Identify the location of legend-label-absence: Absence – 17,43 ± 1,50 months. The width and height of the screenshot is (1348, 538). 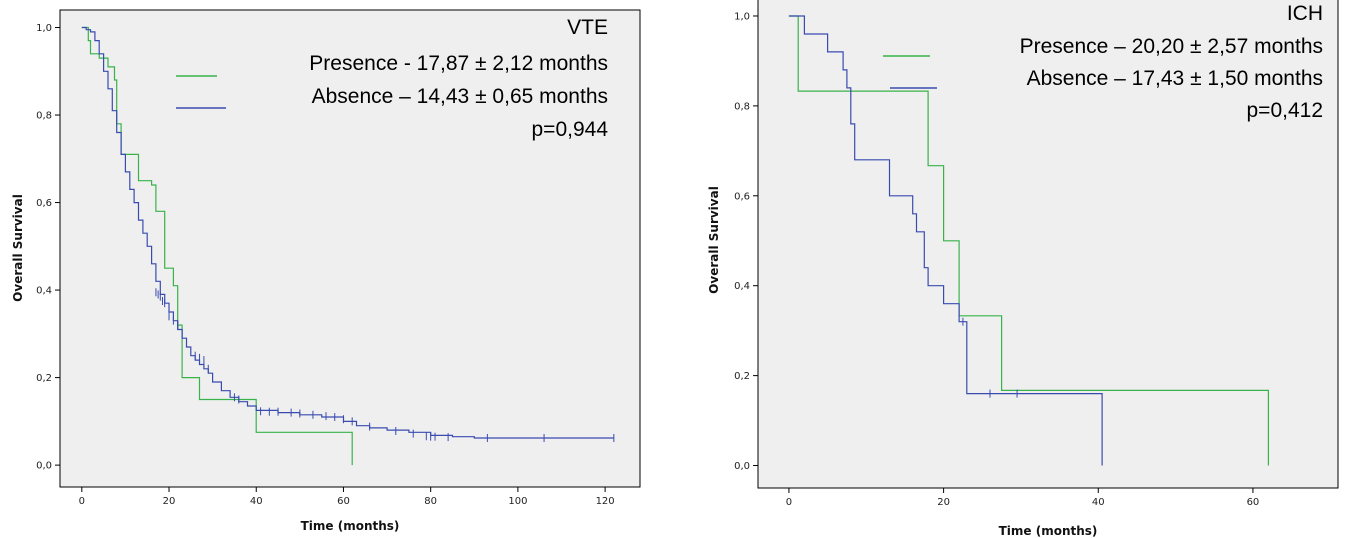
(1175, 78).